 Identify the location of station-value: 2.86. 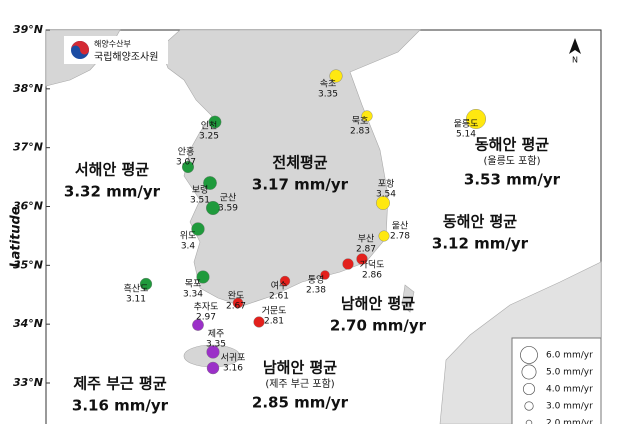
(372, 276).